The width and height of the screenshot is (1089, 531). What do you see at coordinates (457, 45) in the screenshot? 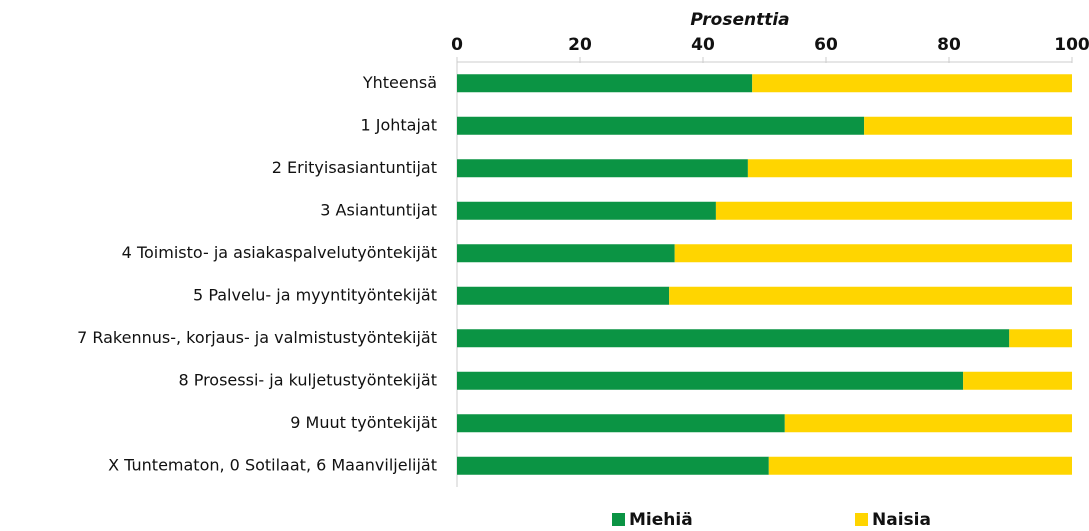
I see `x-tick-label: 0` at bounding box center [457, 45].